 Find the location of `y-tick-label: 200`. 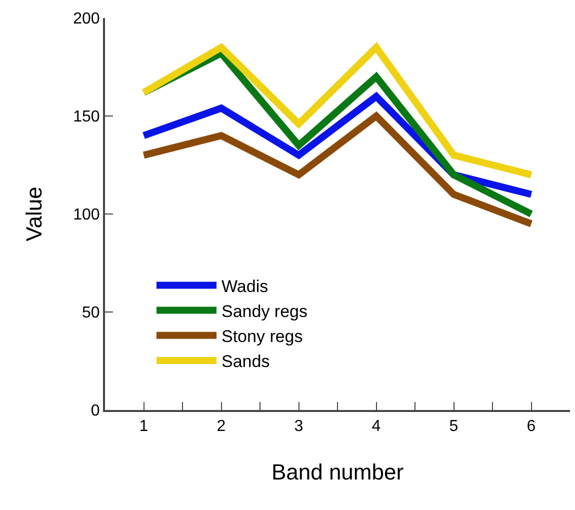

y-tick-label: 200 is located at coordinates (86, 19).